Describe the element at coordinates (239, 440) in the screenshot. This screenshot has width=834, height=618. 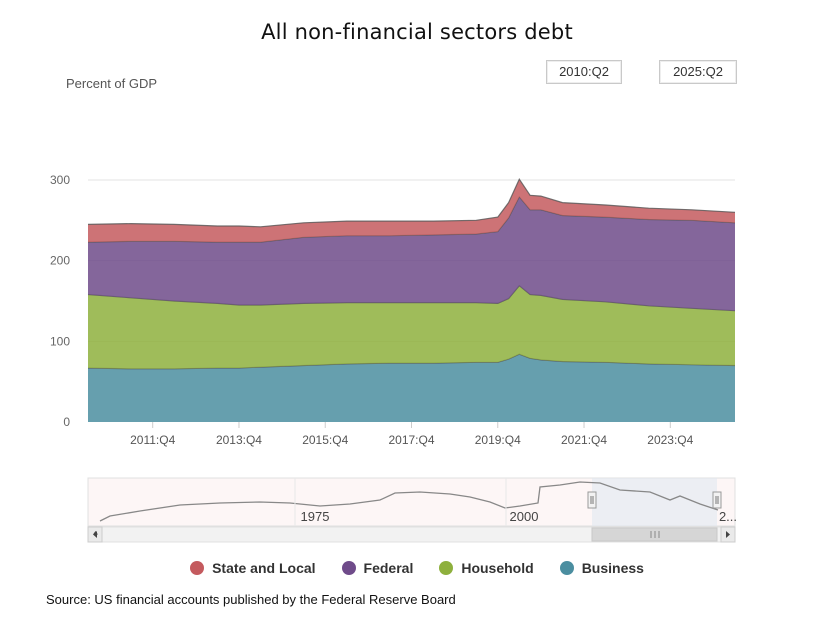
I see `x-tick-label: 2013:Q4` at that location.